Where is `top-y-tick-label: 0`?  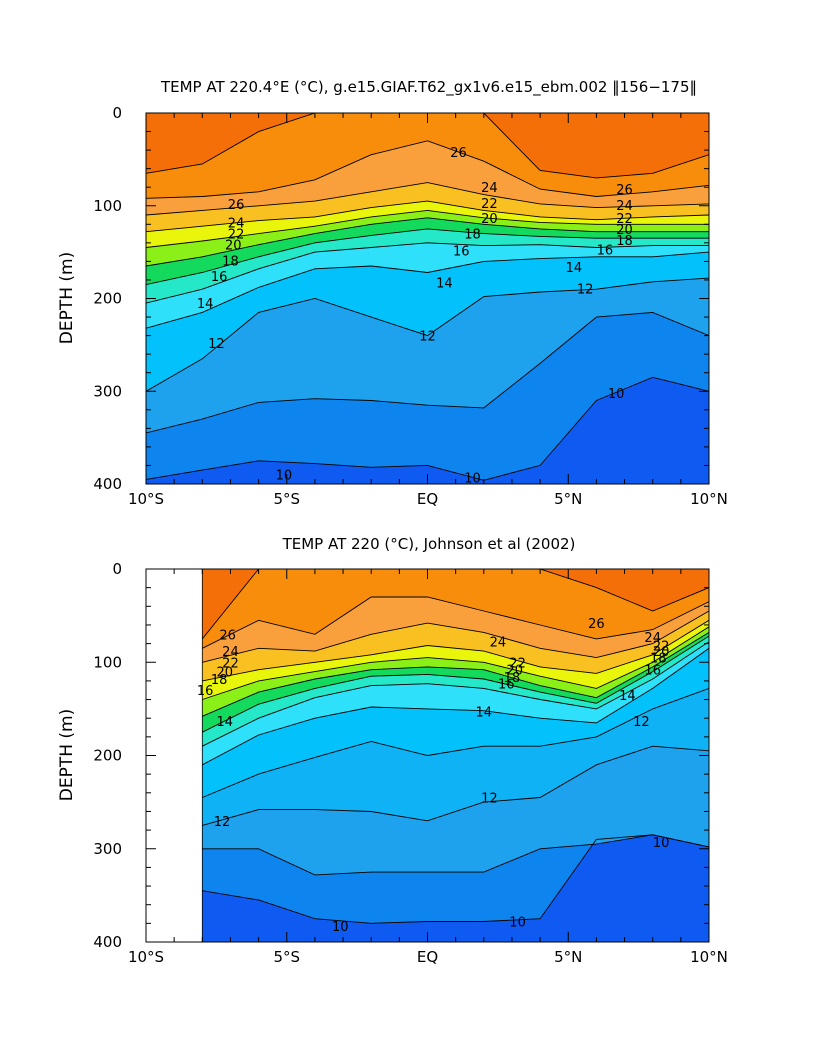 top-y-tick-label: 0 is located at coordinates (117, 113).